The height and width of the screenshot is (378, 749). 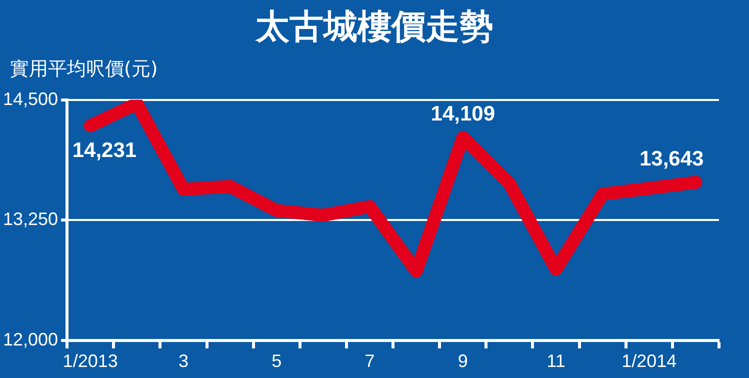 What do you see at coordinates (671, 159) in the screenshot?
I see `data-label: 13,643` at bounding box center [671, 159].